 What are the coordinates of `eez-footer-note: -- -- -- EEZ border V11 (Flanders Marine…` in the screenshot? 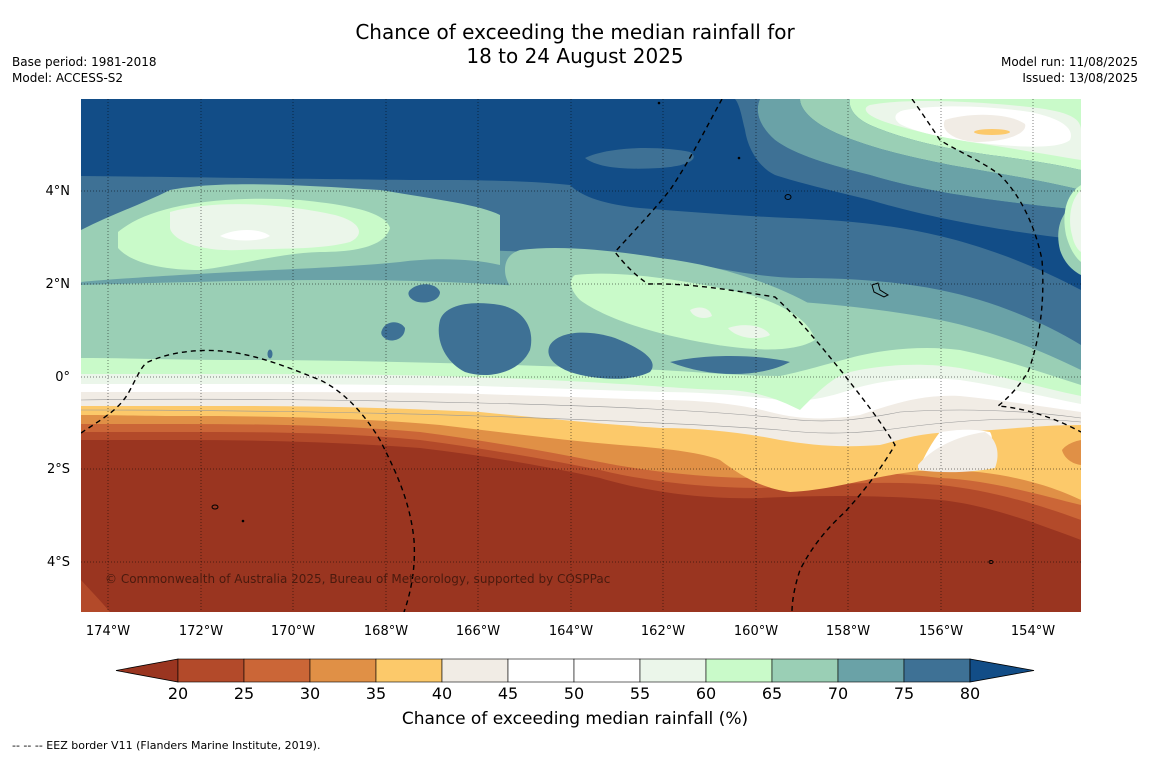 It's located at (166, 745).